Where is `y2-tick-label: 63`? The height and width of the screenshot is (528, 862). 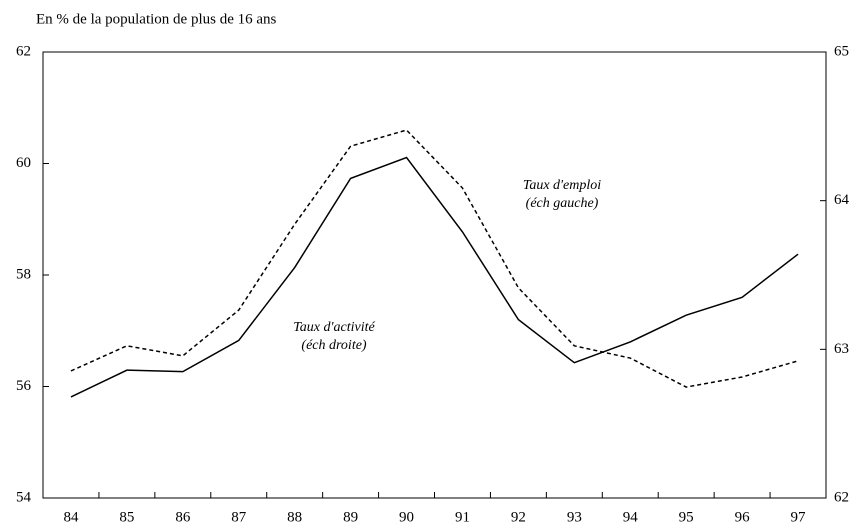 y2-tick-label: 63 is located at coordinates (841, 349).